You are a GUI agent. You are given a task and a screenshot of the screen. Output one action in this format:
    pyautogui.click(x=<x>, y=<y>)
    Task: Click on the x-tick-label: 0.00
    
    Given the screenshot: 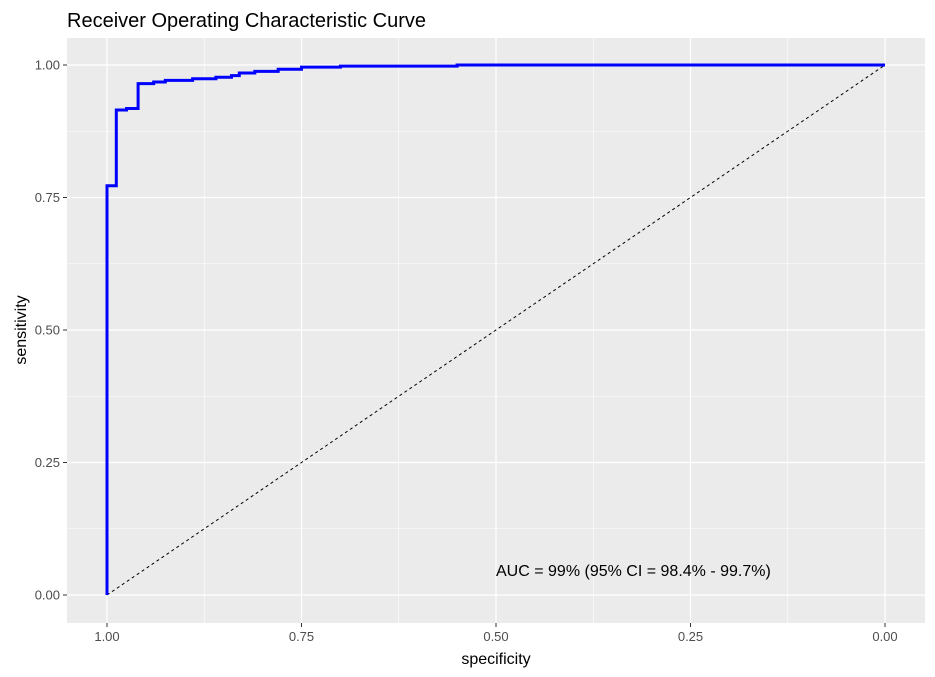 What is the action you would take?
    pyautogui.click(x=884, y=636)
    